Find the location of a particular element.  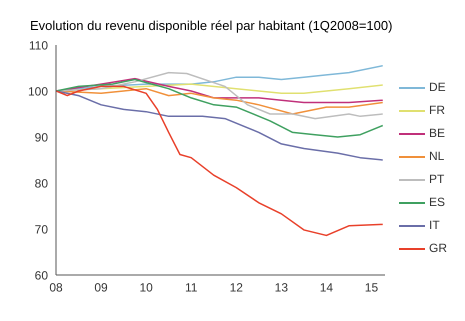

line-series is located at coordinates (220, 108).